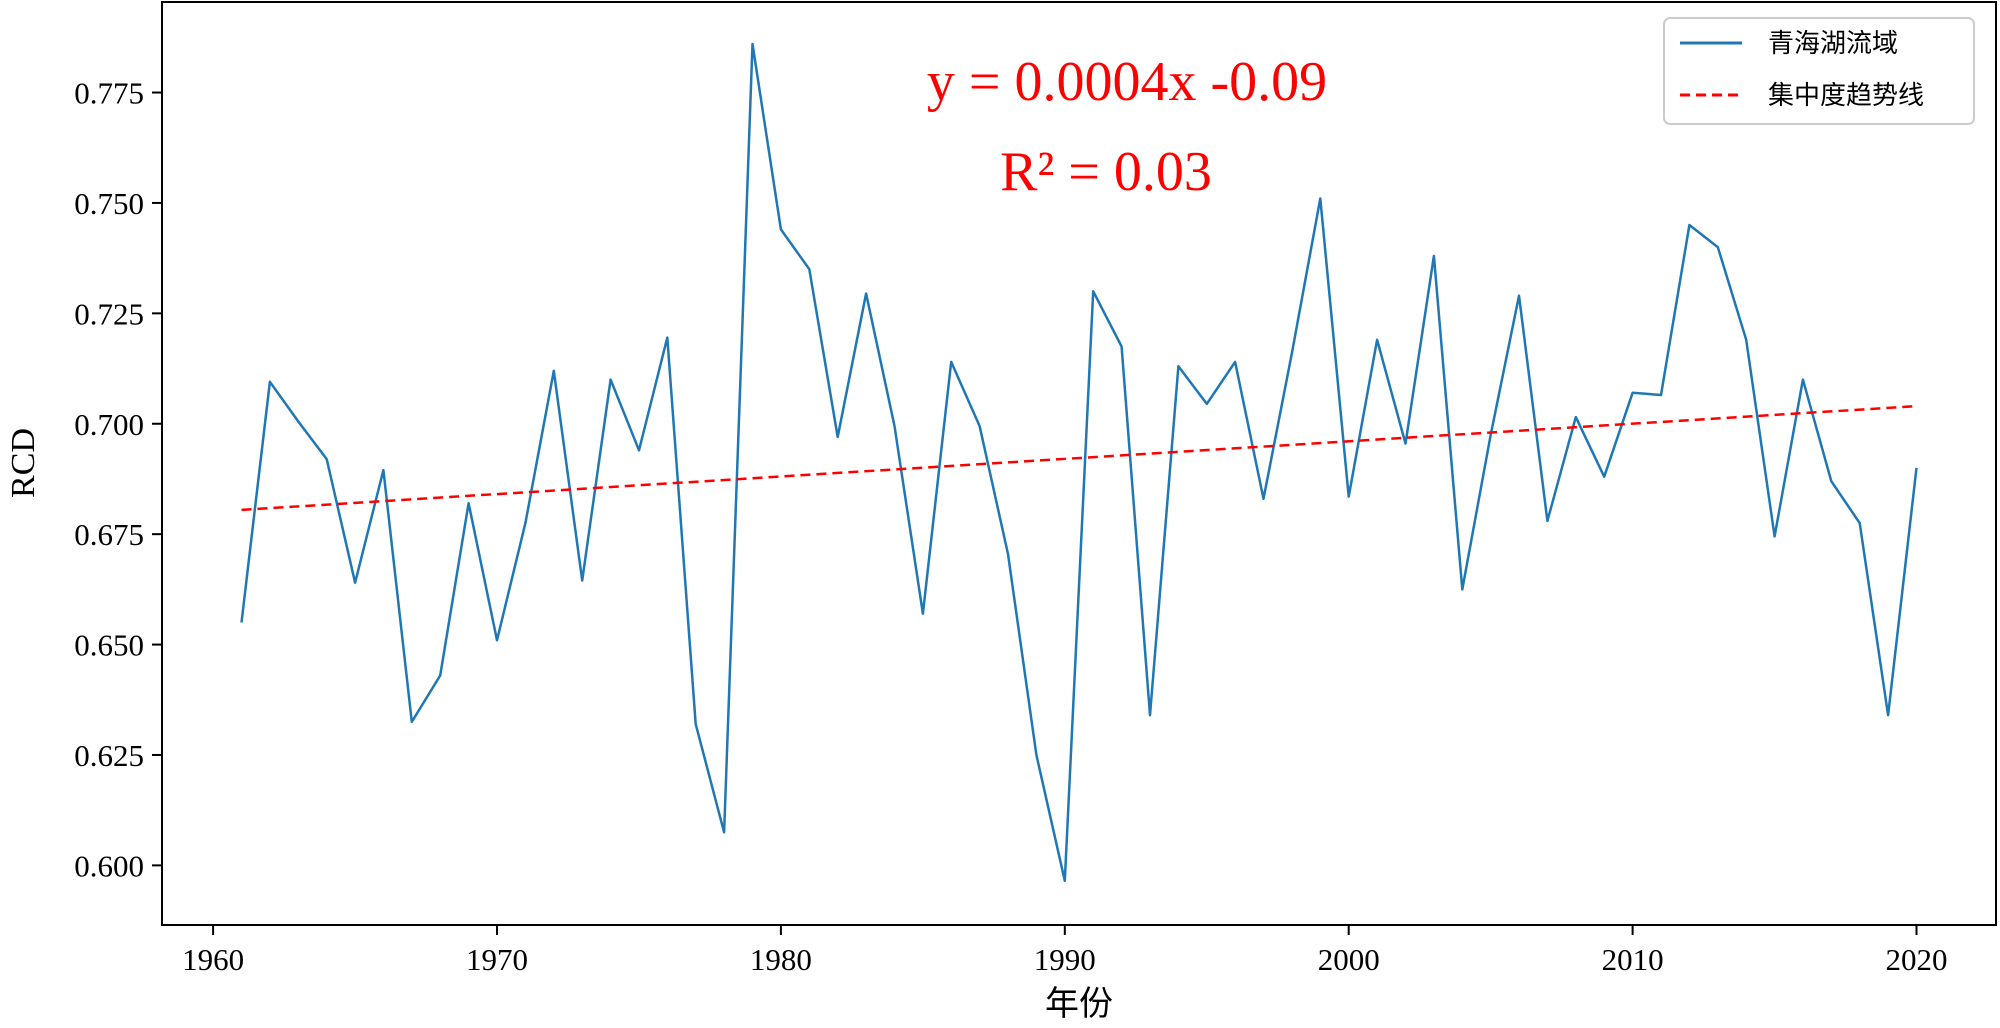 This screenshot has height=1028, width=2000. Describe the element at coordinates (1106, 172) in the screenshot. I see `r-squared-annotation: R² = 0.03` at that location.